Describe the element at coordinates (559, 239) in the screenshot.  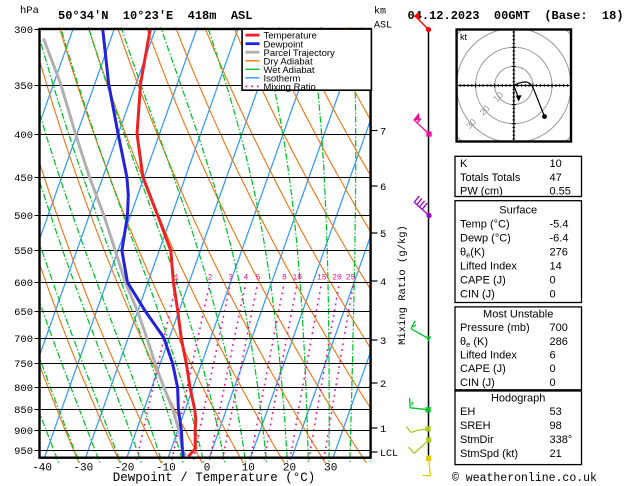
I see `svg-text: -6.4` at that location.